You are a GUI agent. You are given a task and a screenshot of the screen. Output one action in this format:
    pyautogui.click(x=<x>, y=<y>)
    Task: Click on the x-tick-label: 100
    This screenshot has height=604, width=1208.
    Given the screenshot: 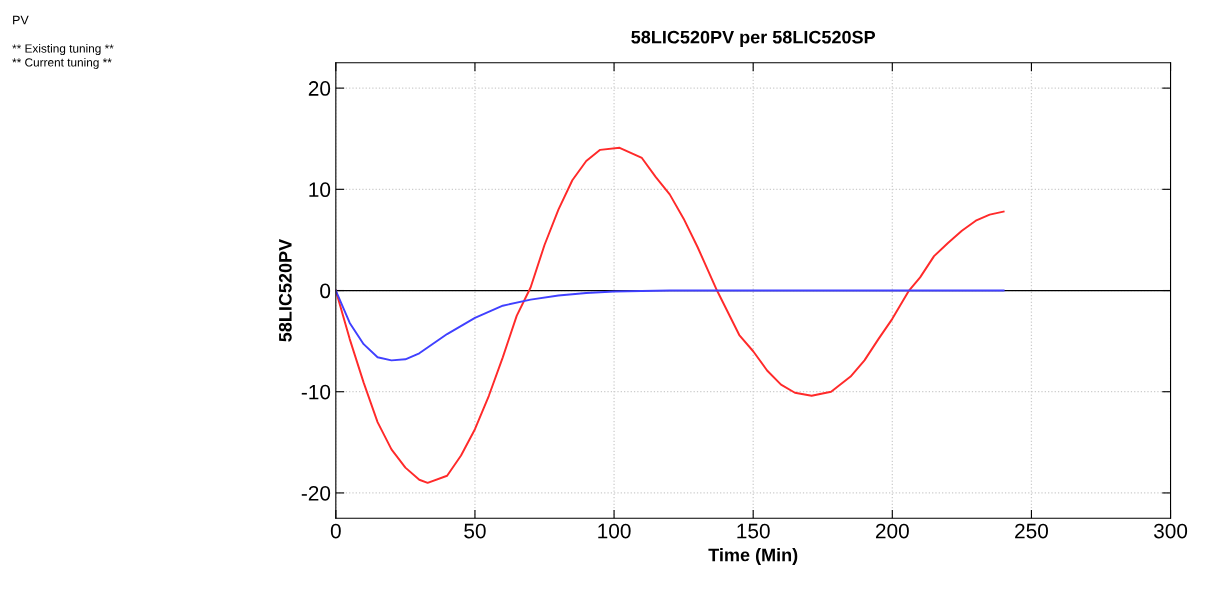 What is the action you would take?
    pyautogui.click(x=614, y=531)
    